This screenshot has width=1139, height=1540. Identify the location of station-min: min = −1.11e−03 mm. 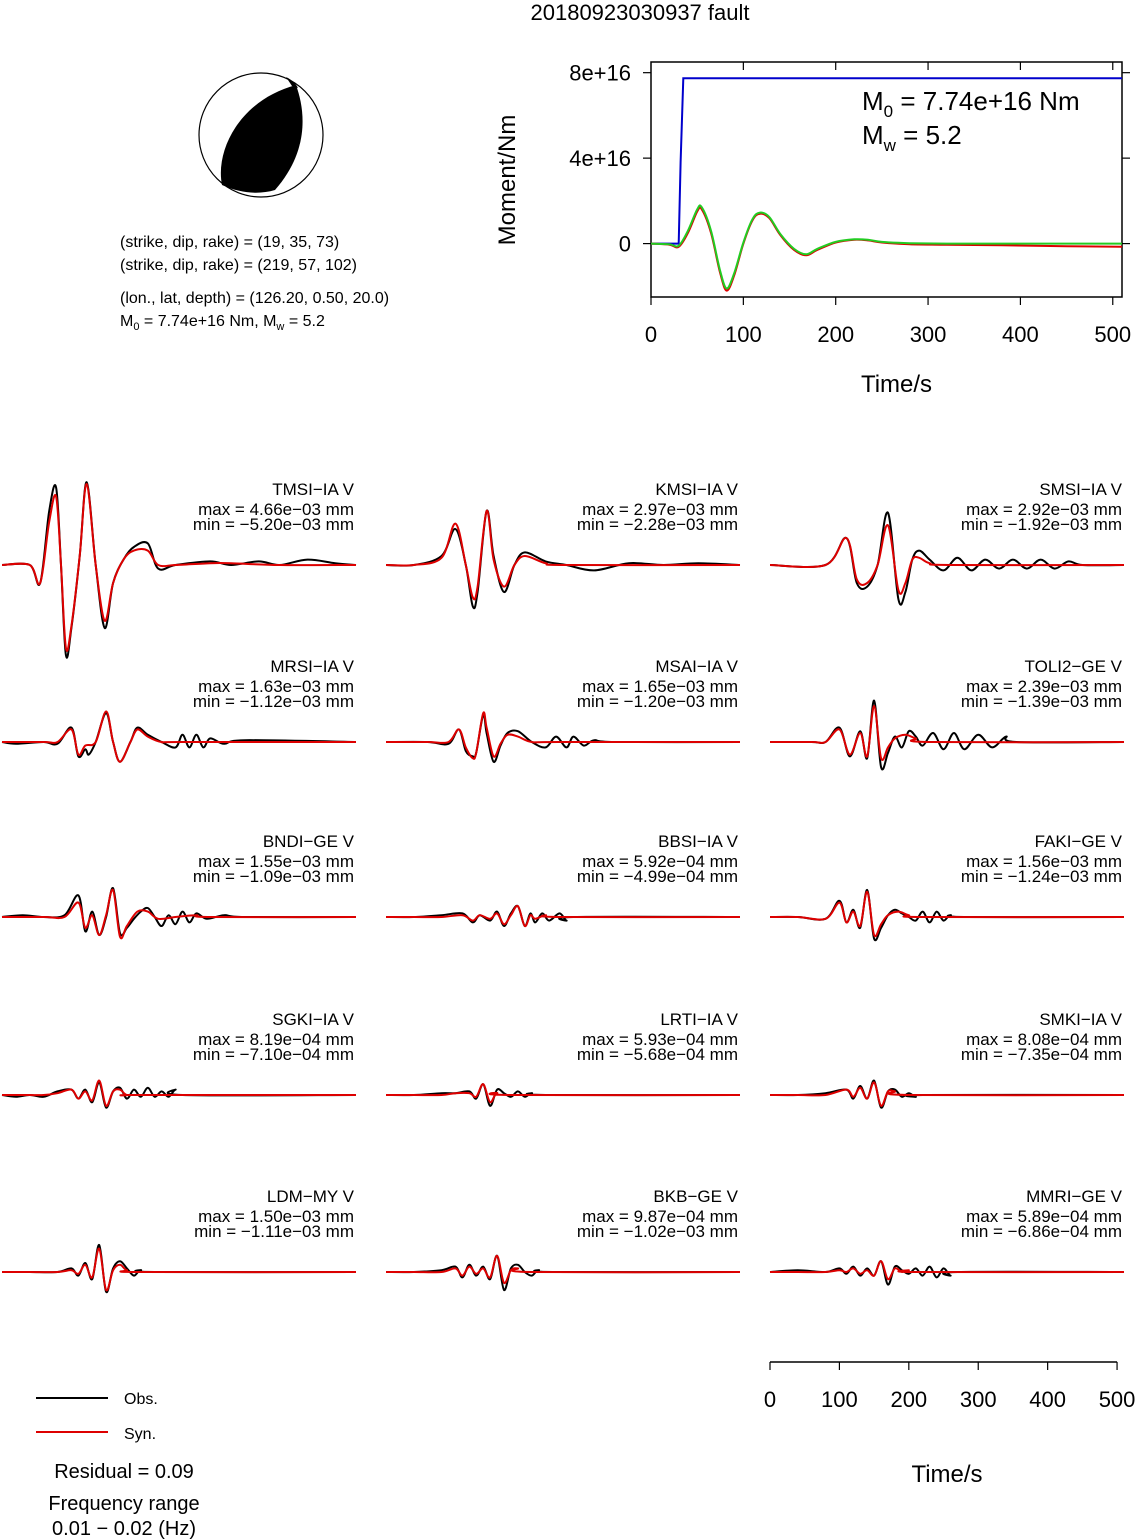
(274, 1231).